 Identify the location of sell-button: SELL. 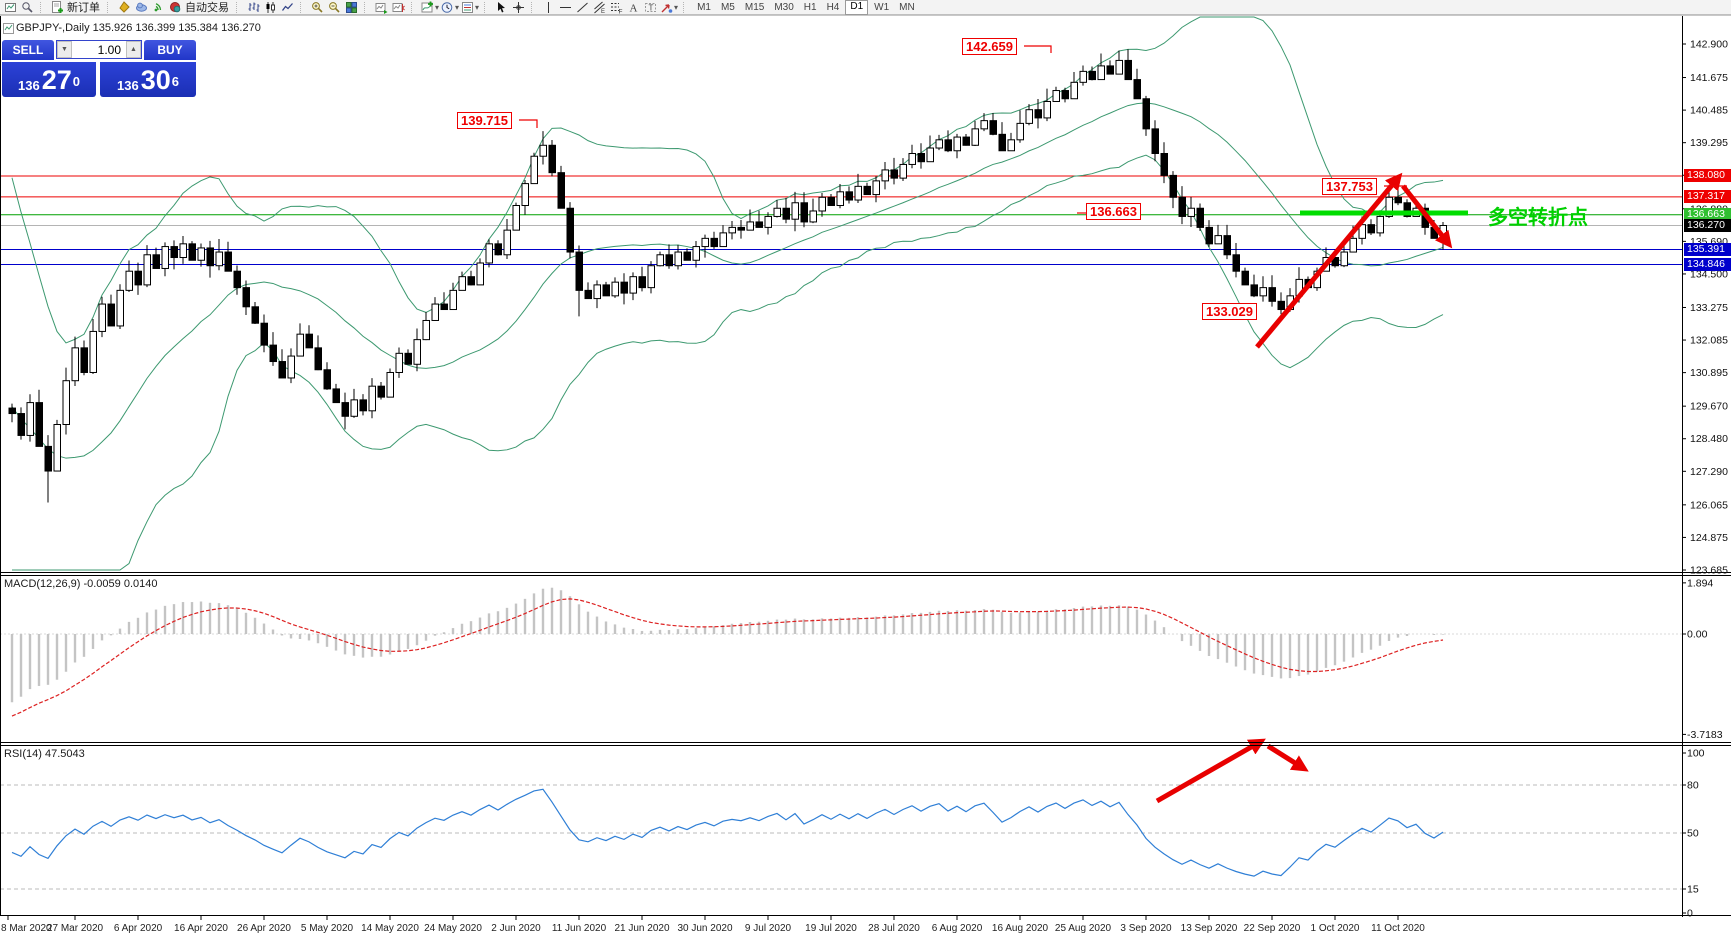
(28, 50).